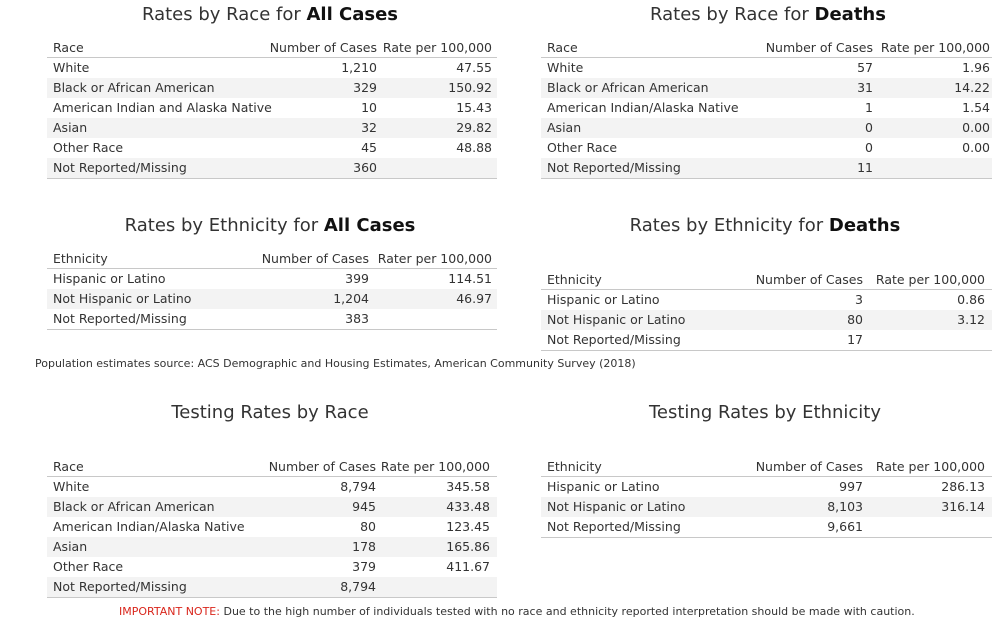  Describe the element at coordinates (468, 546) in the screenshot. I see `number-cell: 165.86` at that location.